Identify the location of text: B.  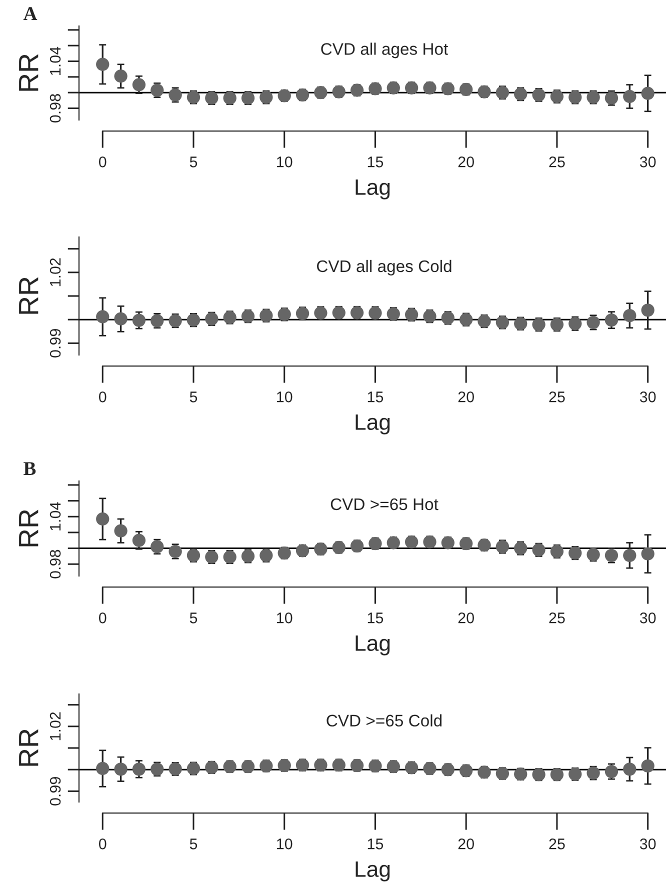
(30, 469).